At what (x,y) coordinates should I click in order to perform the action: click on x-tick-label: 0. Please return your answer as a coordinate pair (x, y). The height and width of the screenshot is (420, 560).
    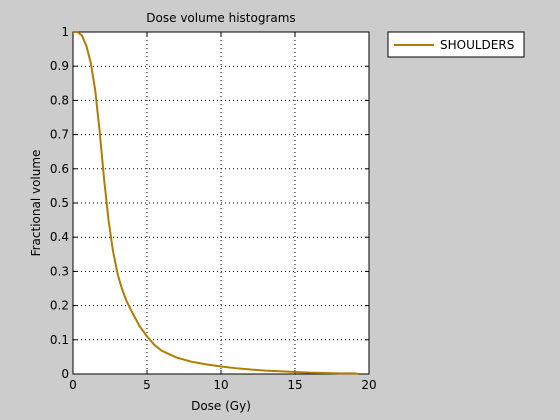
    Looking at the image, I should click on (73, 385).